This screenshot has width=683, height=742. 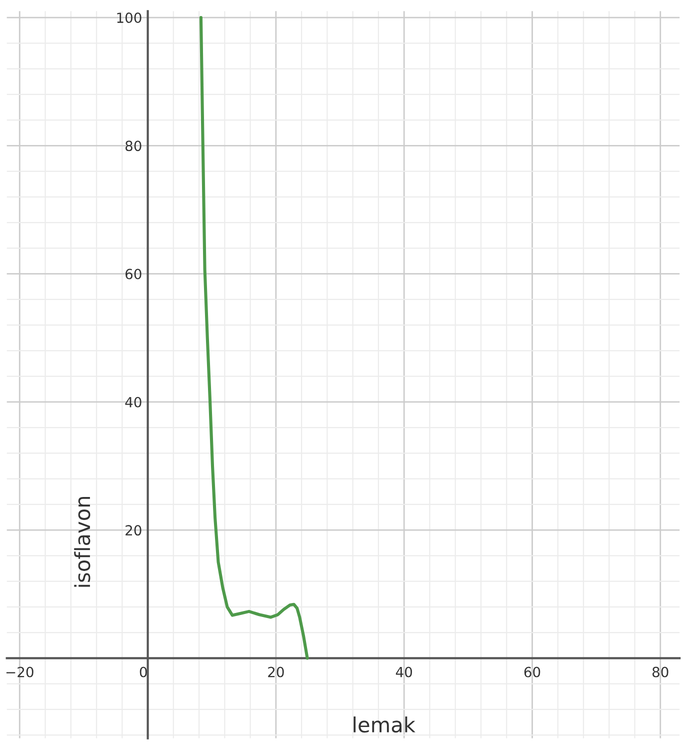 I want to click on y-tick-label: 60, so click(x=134, y=274).